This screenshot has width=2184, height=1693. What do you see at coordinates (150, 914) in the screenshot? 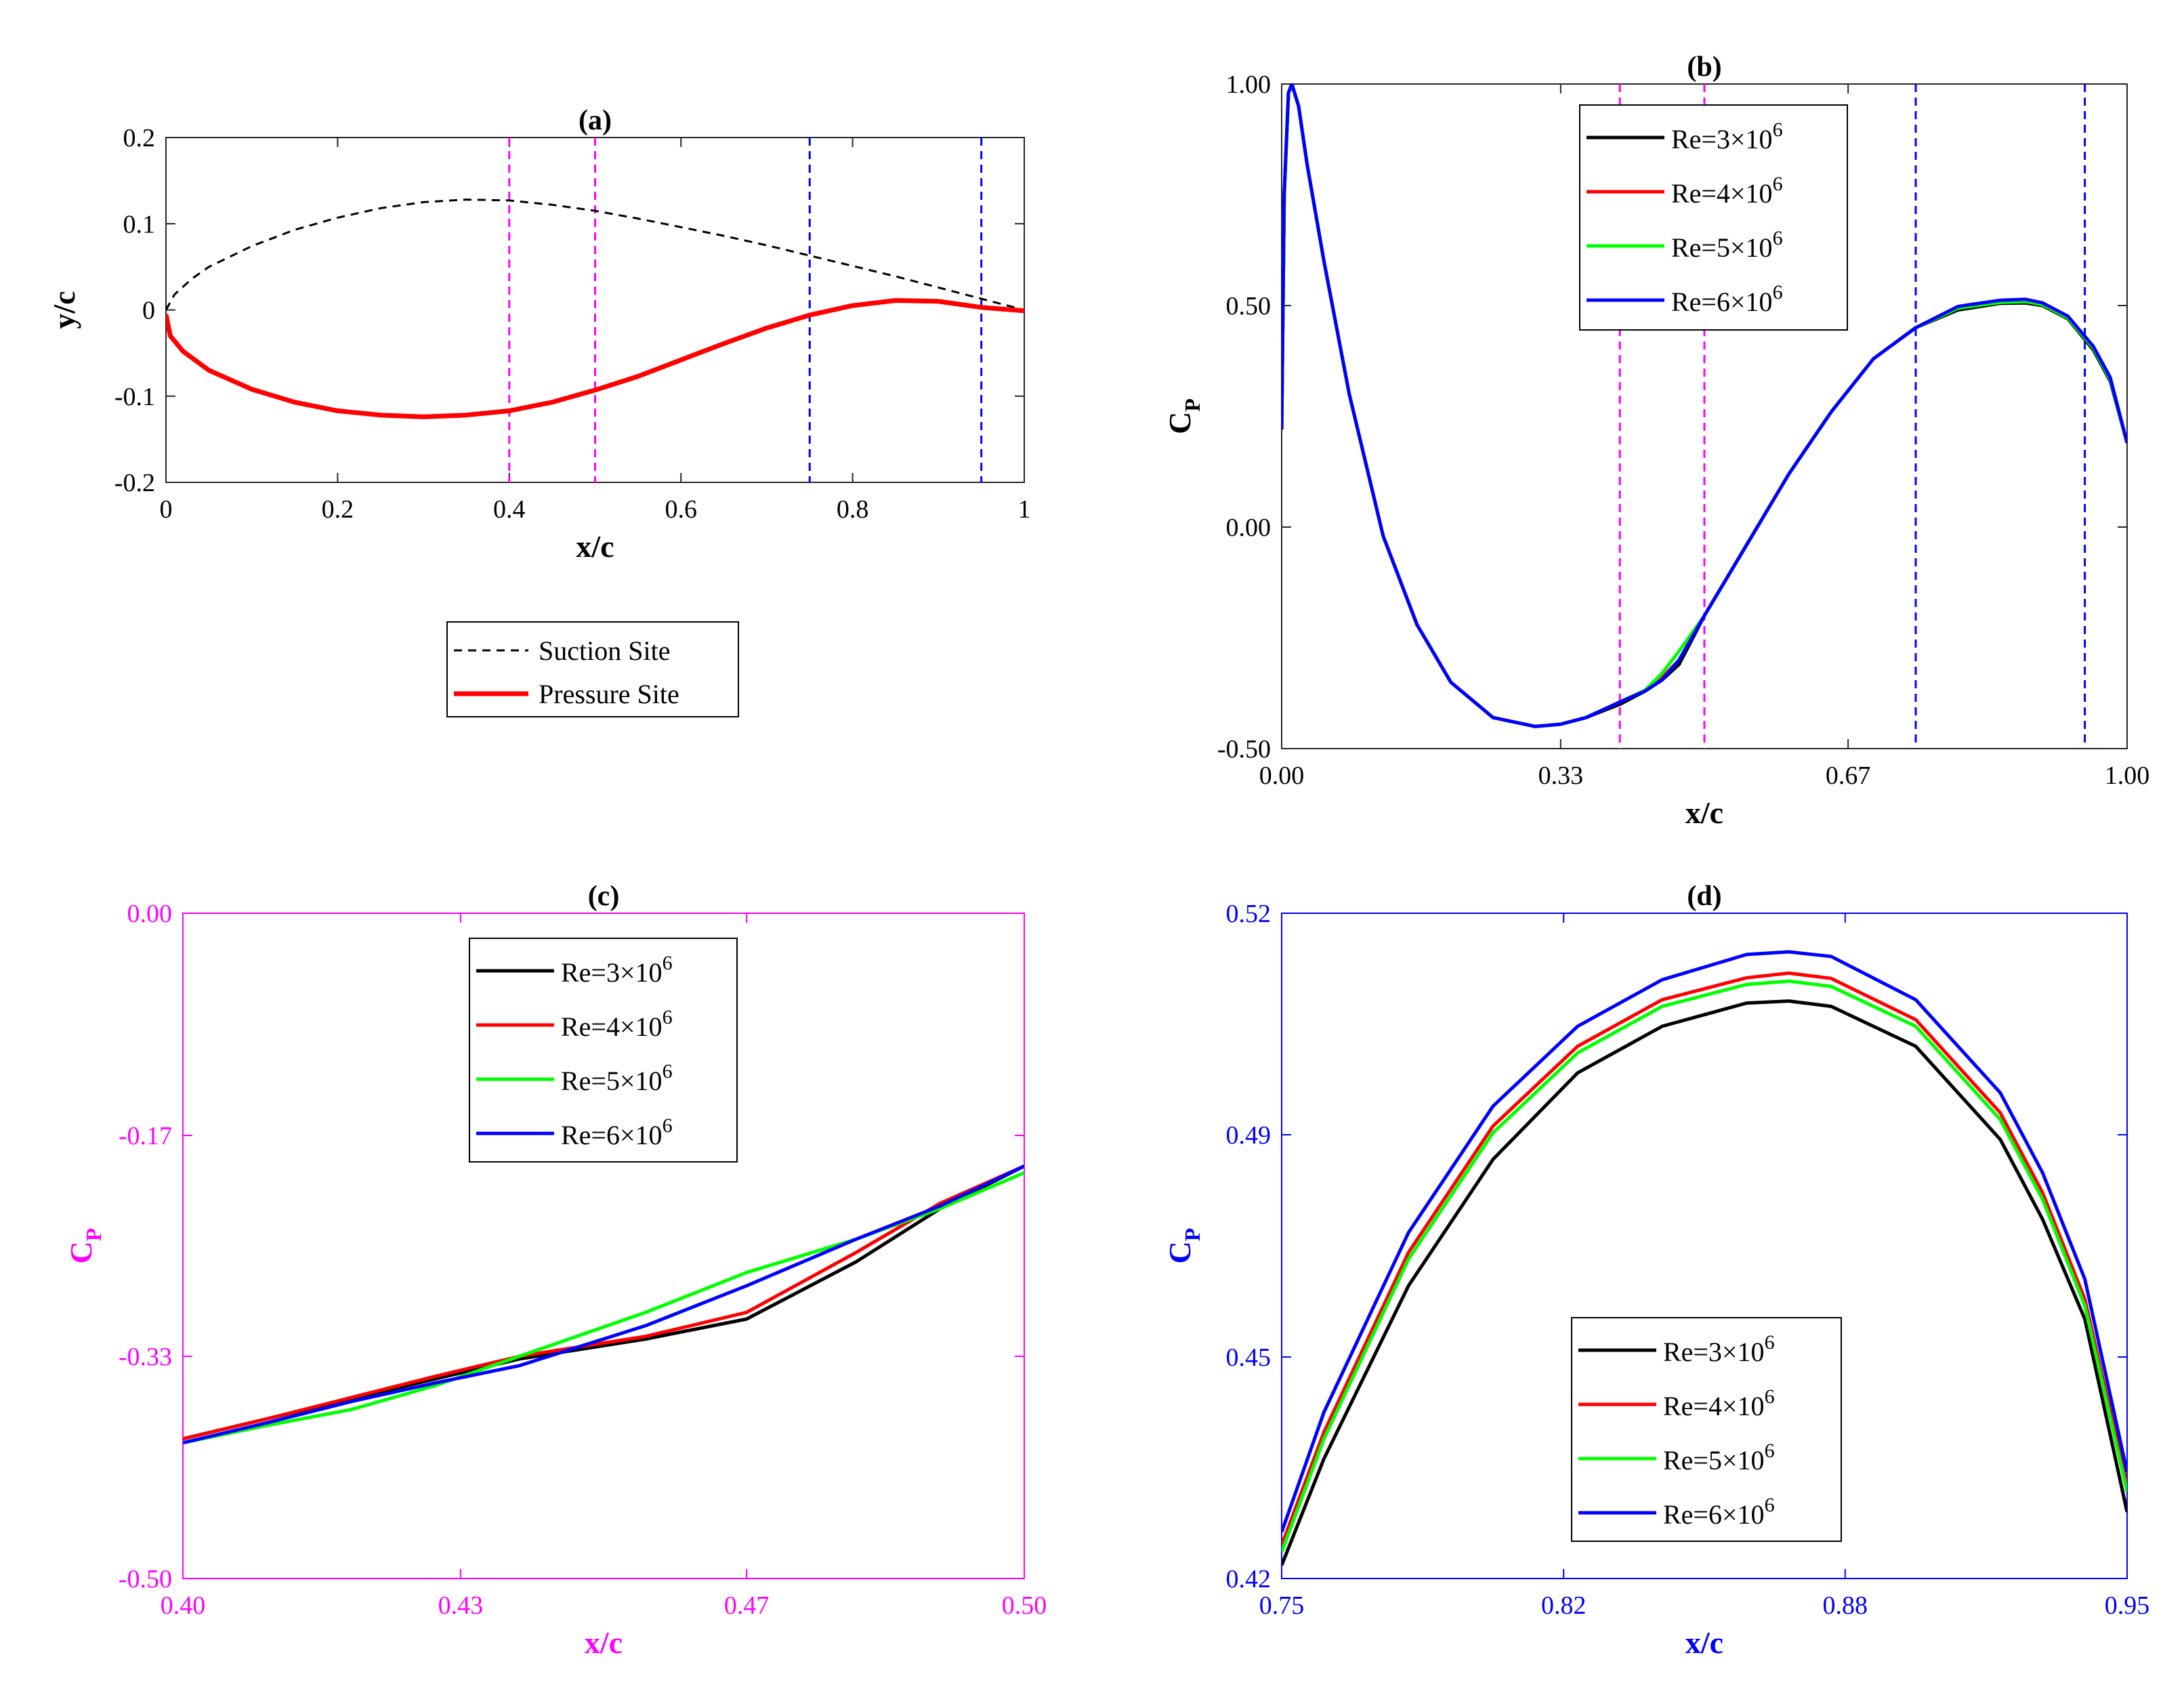
I see `panel-c-ytick-label: 0.00` at bounding box center [150, 914].